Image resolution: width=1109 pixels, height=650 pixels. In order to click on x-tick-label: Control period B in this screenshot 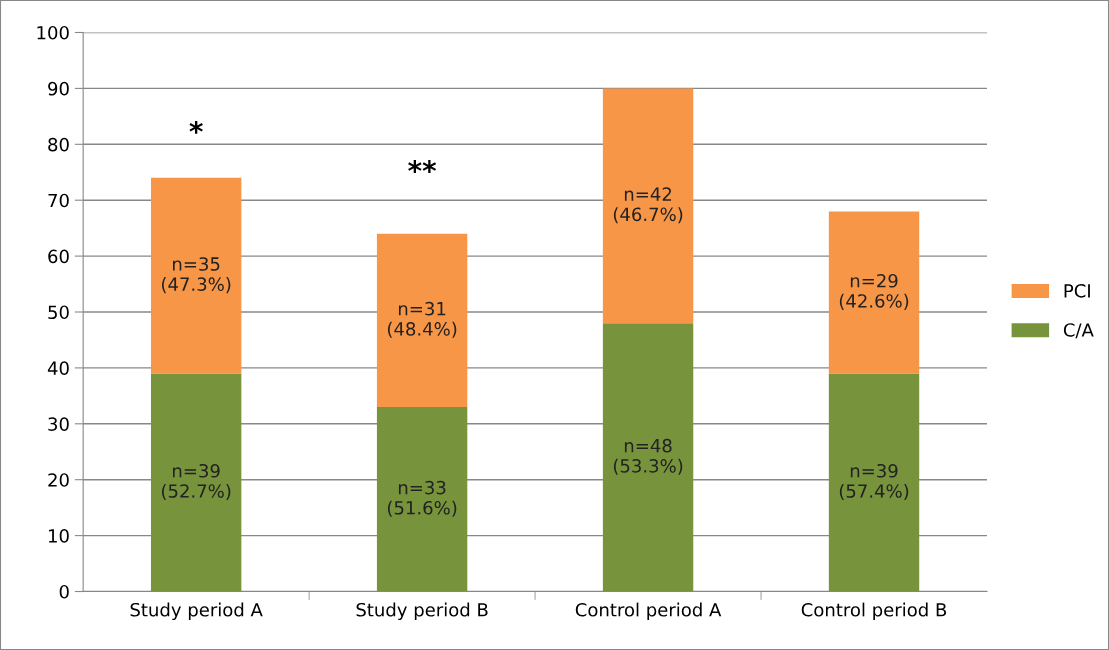, I will do `click(874, 611)`.